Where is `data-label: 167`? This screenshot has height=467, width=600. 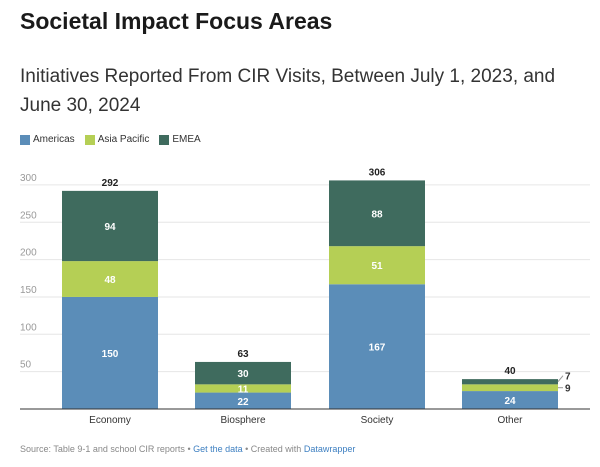
data-label: 167 is located at coordinates (377, 348).